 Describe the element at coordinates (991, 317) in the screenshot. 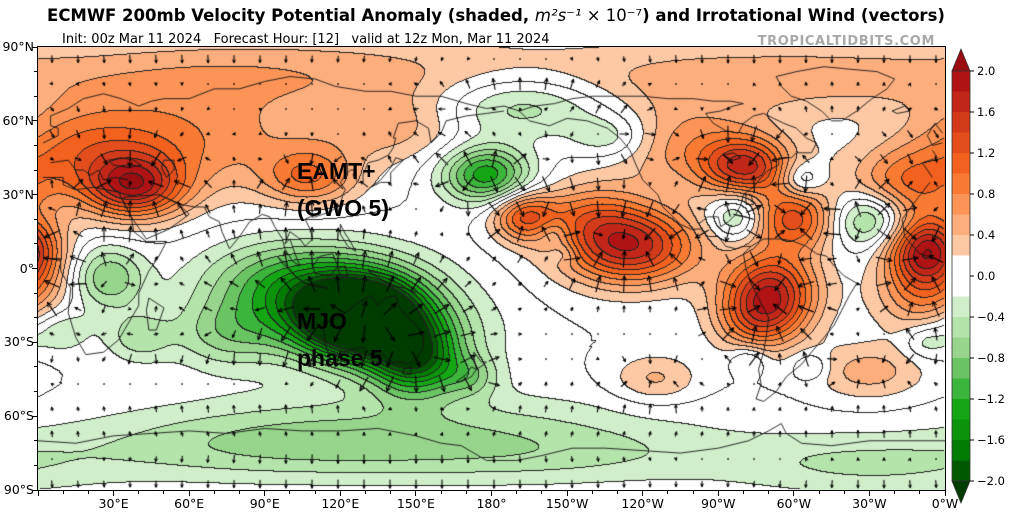

I see `colorbar-label: −0.4` at that location.